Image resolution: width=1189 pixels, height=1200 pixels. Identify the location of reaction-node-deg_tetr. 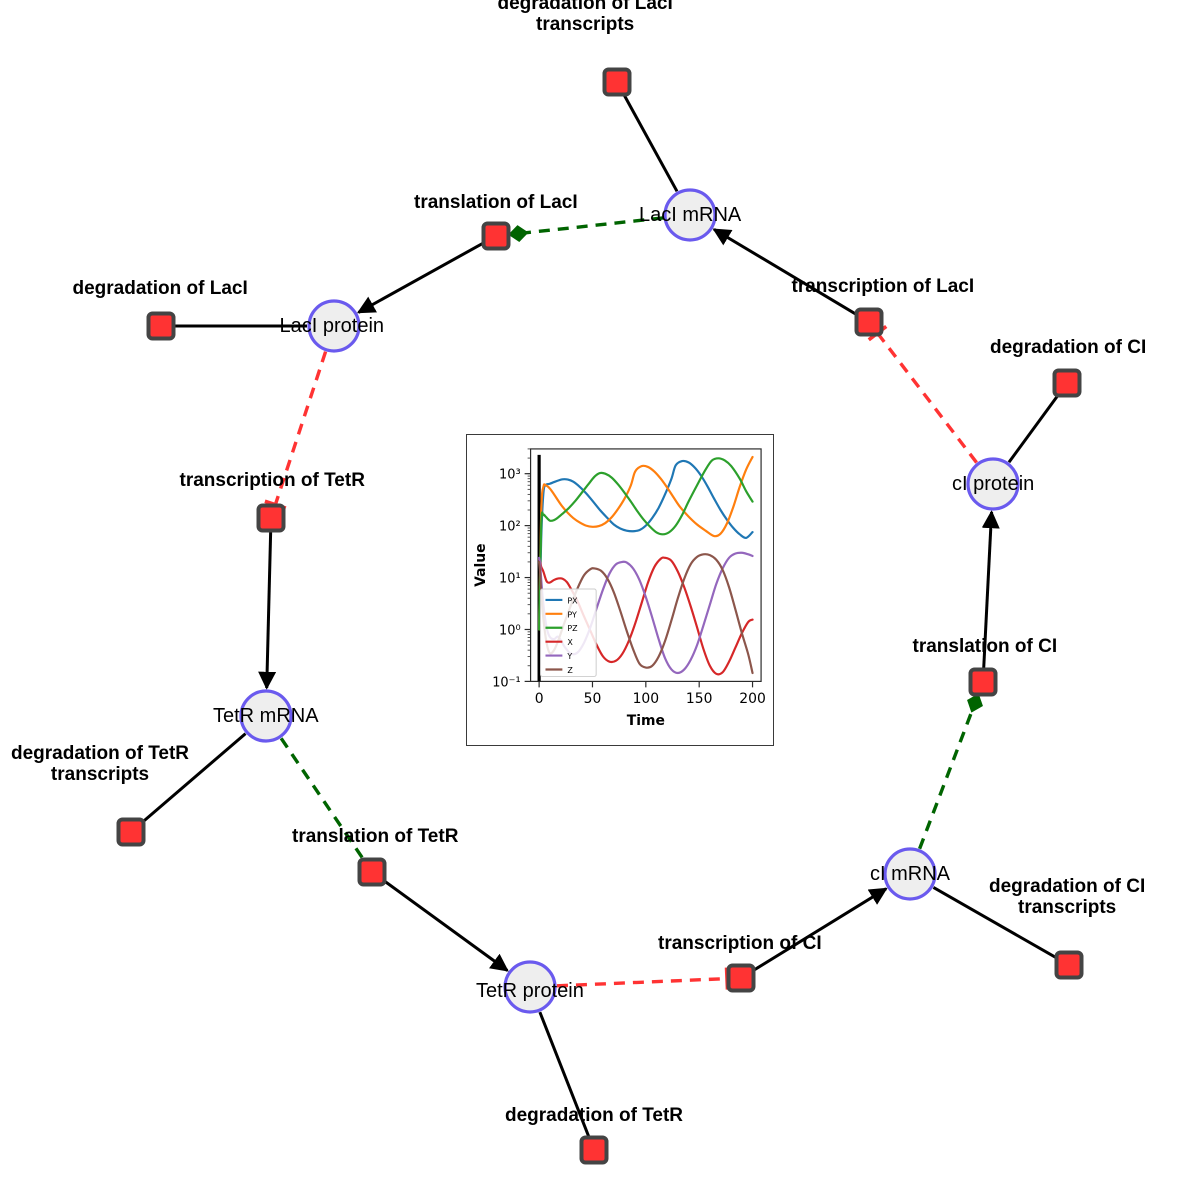
(594, 1150).